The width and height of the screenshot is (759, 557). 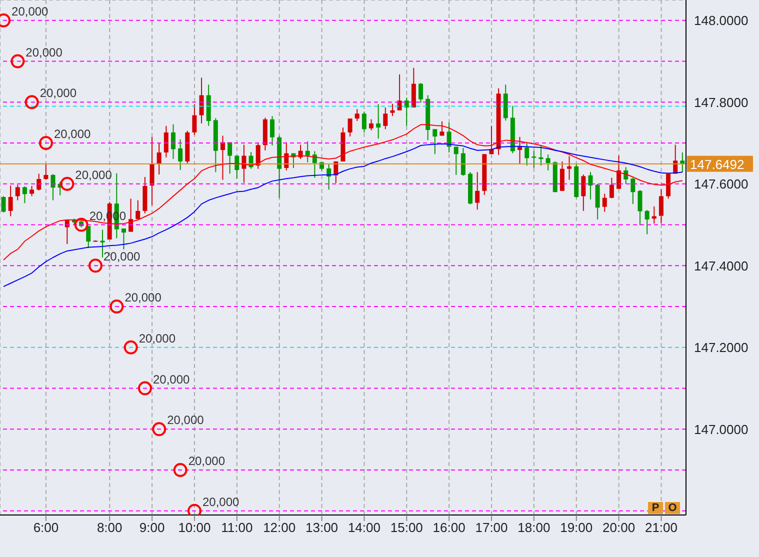 What do you see at coordinates (364, 528) in the screenshot?
I see `x-tick-label: 14:00` at bounding box center [364, 528].